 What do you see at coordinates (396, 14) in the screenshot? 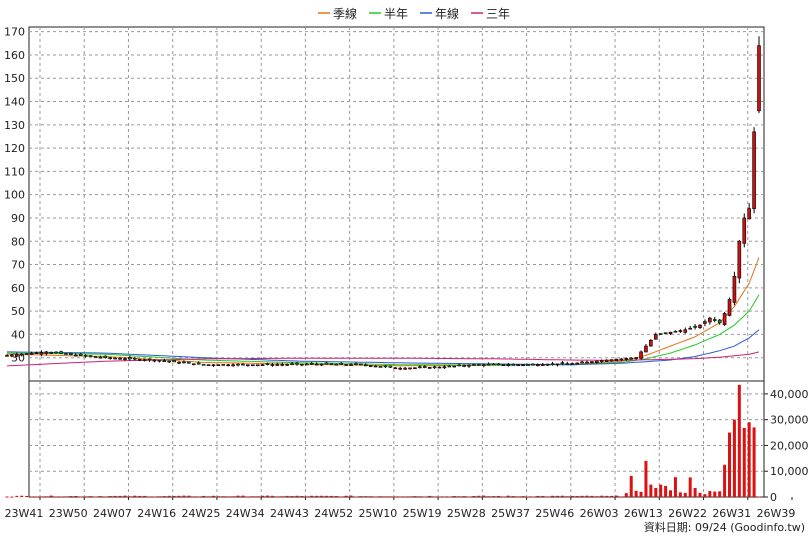
I see `legend-label-1: 半年` at bounding box center [396, 14].